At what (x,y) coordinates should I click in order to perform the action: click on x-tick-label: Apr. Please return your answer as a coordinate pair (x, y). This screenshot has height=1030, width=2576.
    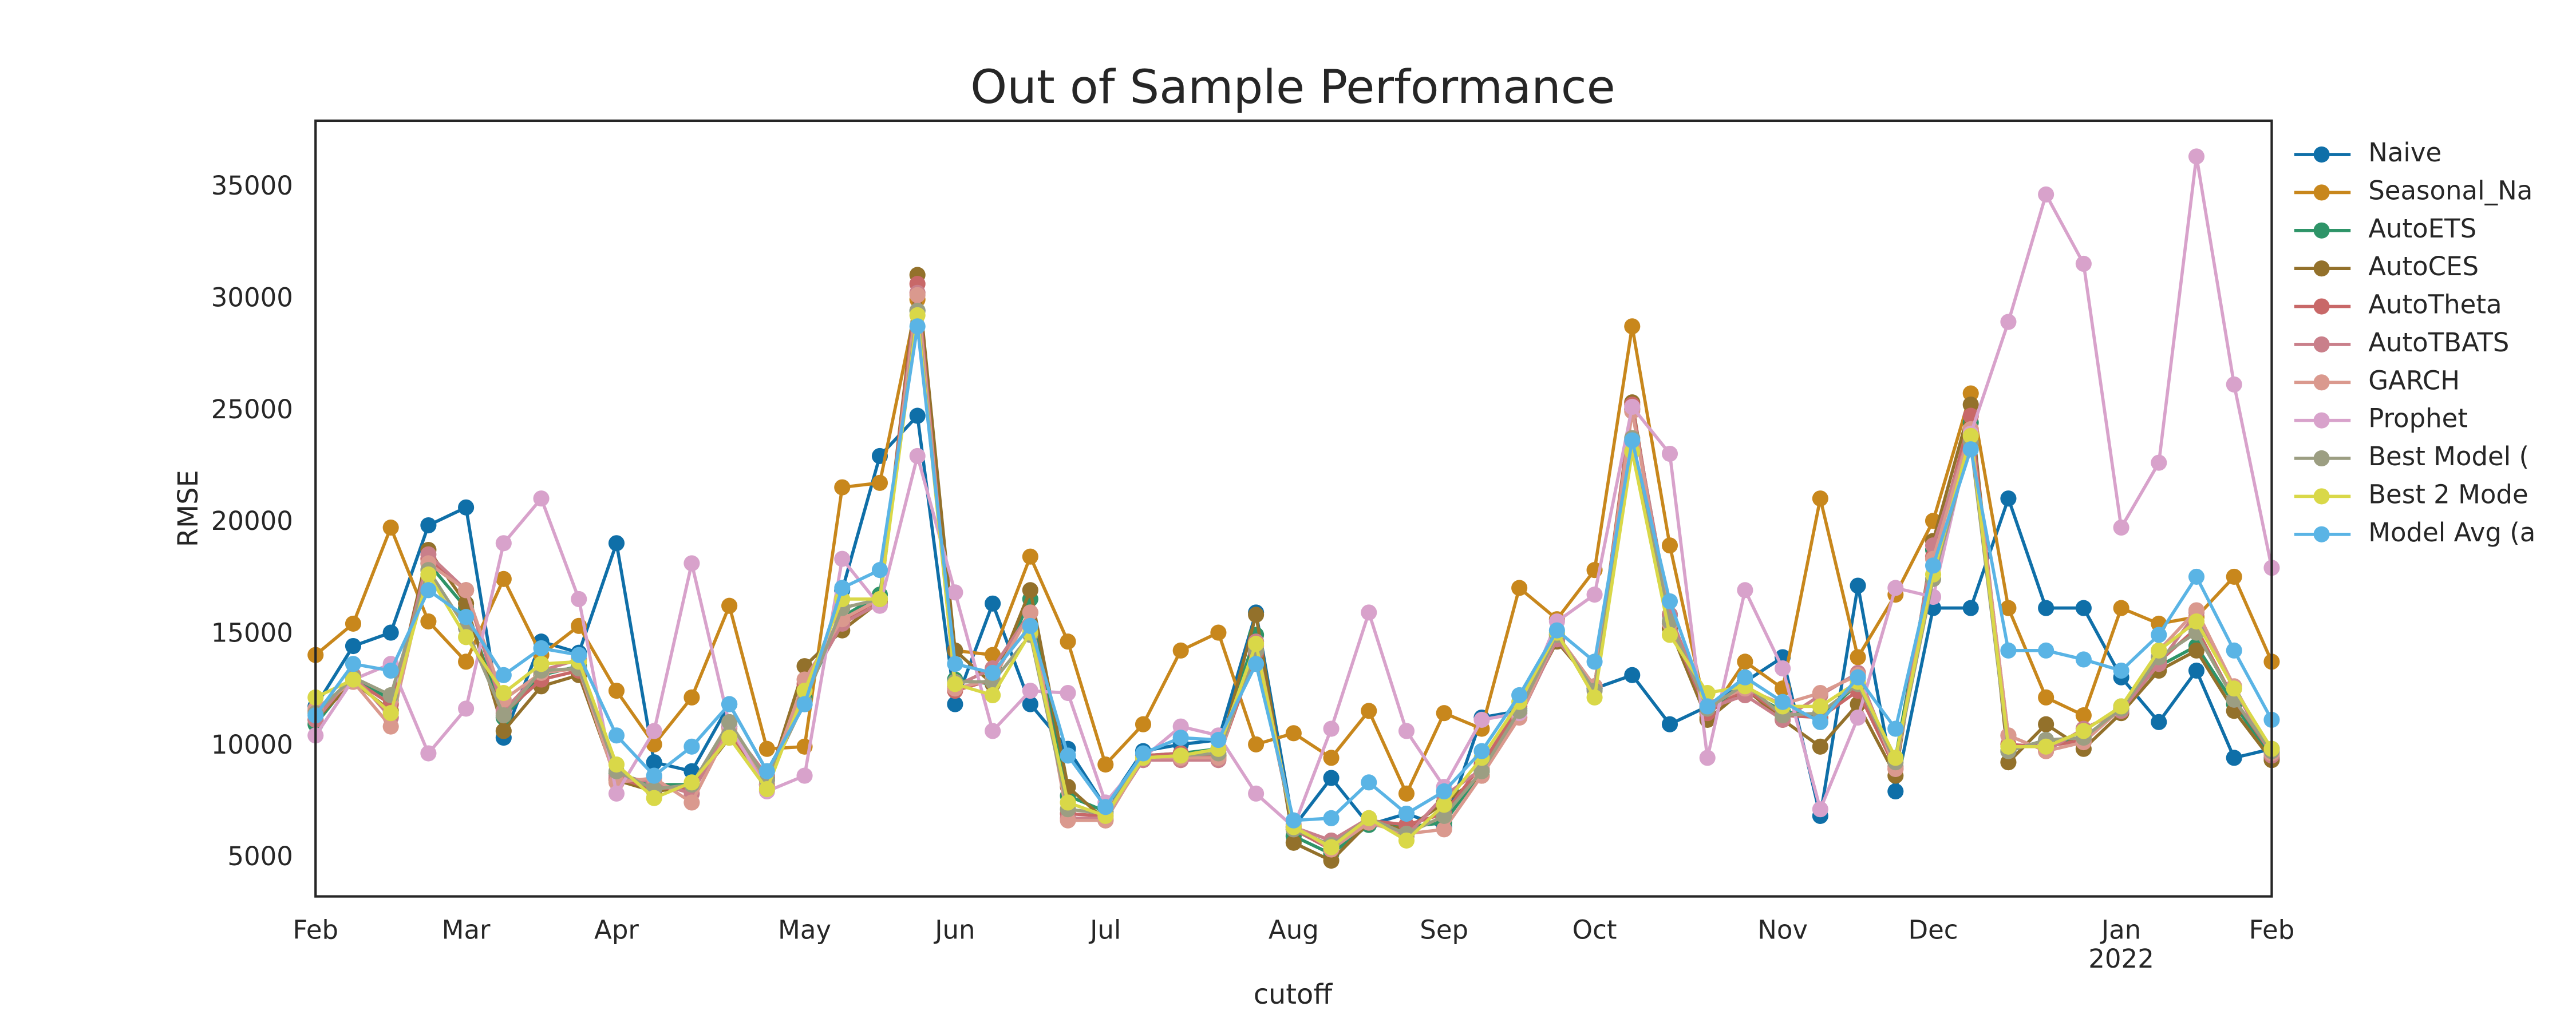
    Looking at the image, I should click on (616, 929).